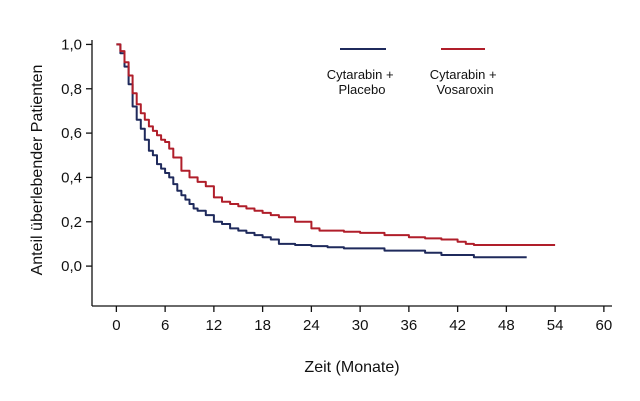  What do you see at coordinates (457, 325) in the screenshot?
I see `x-tick-label: 42` at bounding box center [457, 325].